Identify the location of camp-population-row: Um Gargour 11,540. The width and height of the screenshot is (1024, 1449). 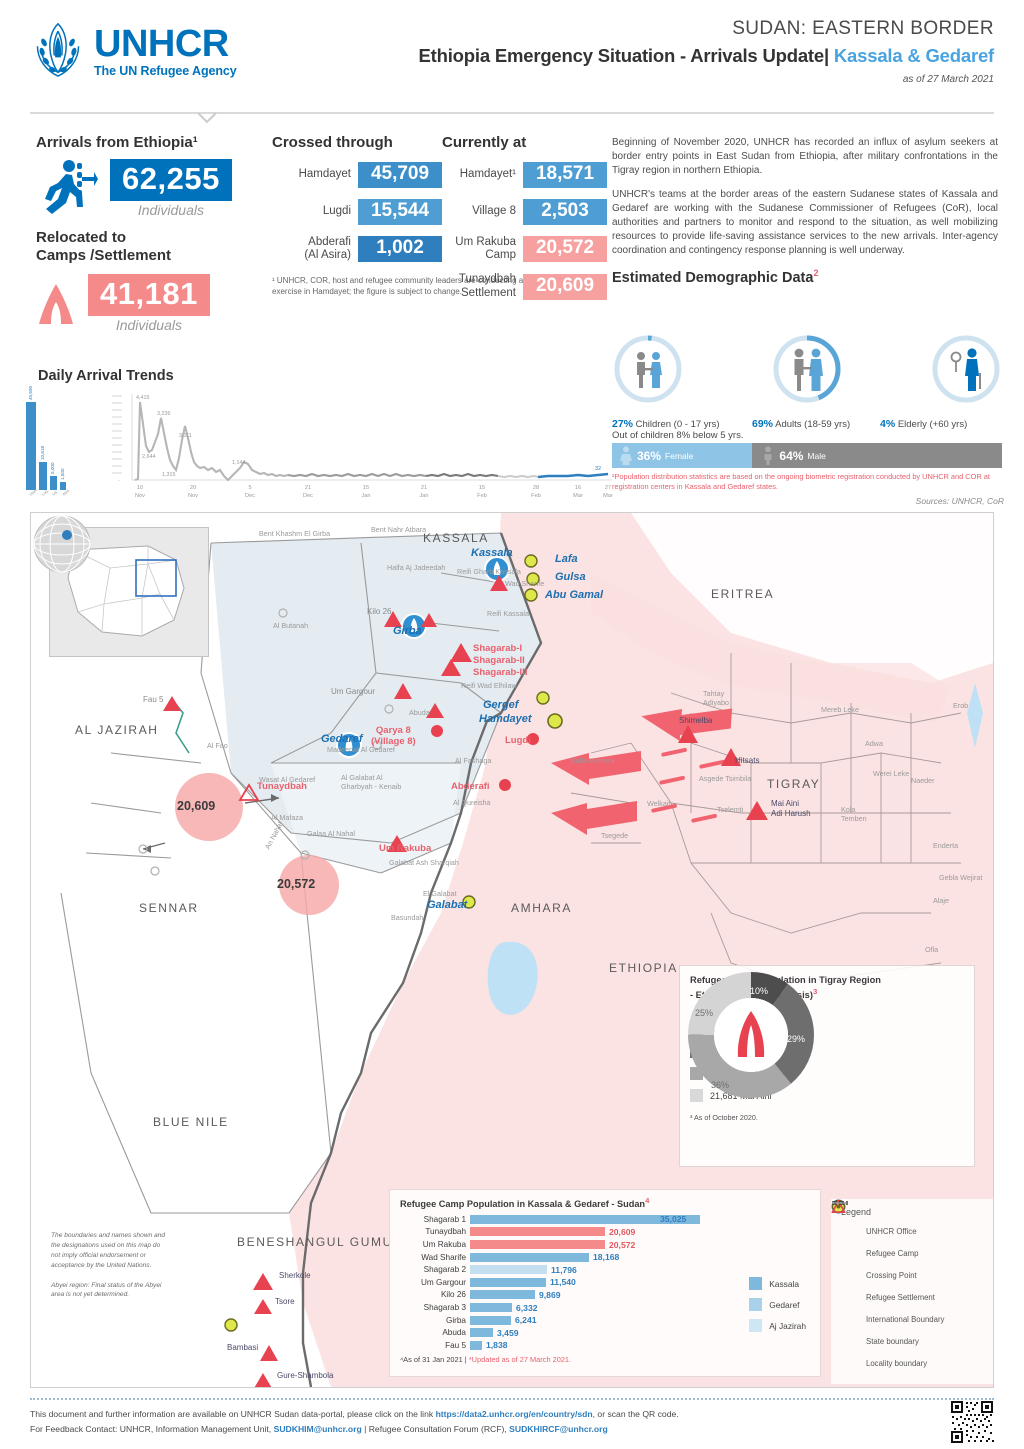
(606, 1282).